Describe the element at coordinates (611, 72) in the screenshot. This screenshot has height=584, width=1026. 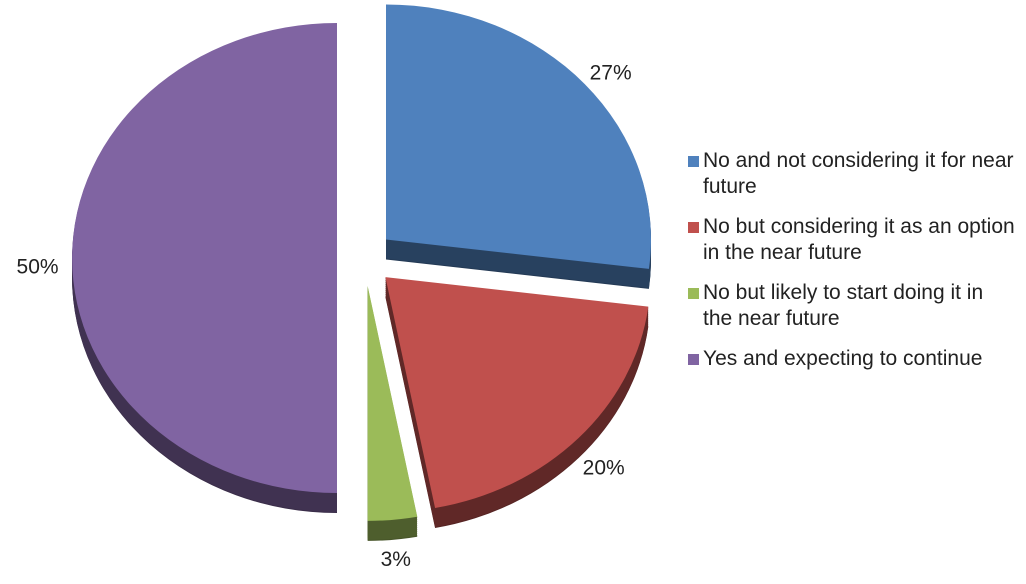
I see `data-label: 27%` at that location.